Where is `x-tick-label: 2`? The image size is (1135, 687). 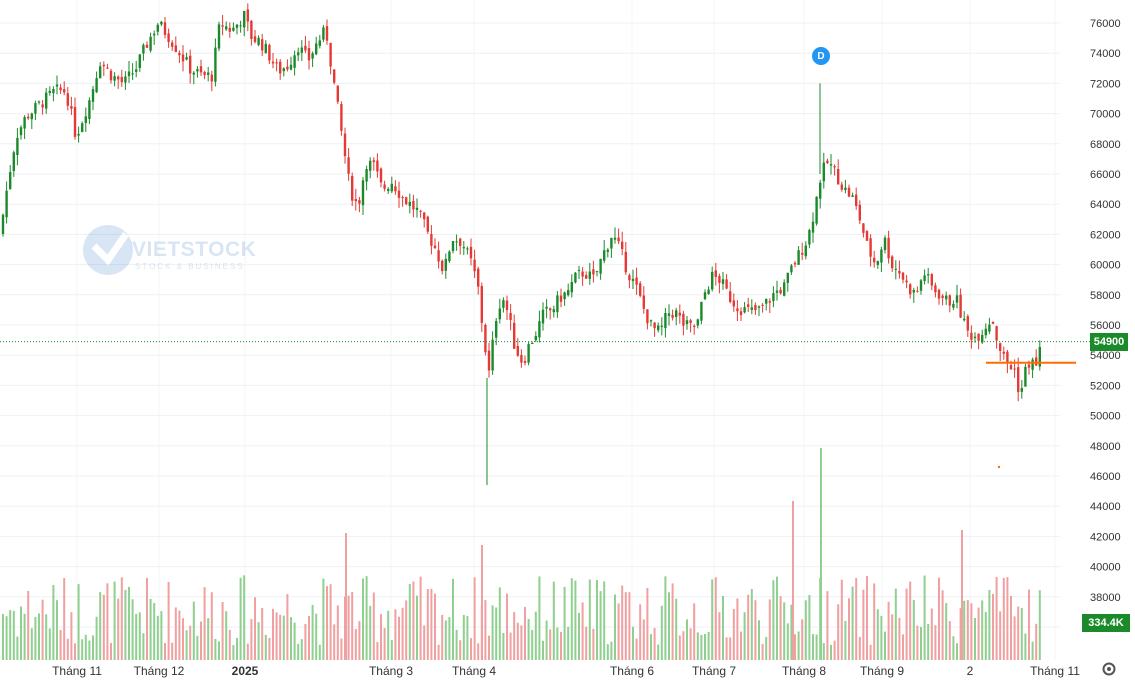 x-tick-label: 2 is located at coordinates (970, 671).